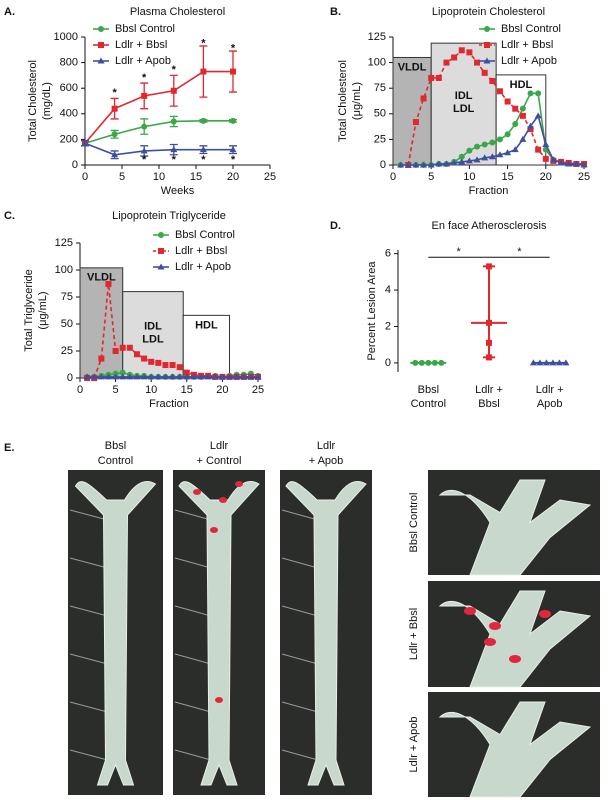 The image size is (609, 800). What do you see at coordinates (29, 310) in the screenshot?
I see `y-axis-label: Total Triglyceride` at bounding box center [29, 310].